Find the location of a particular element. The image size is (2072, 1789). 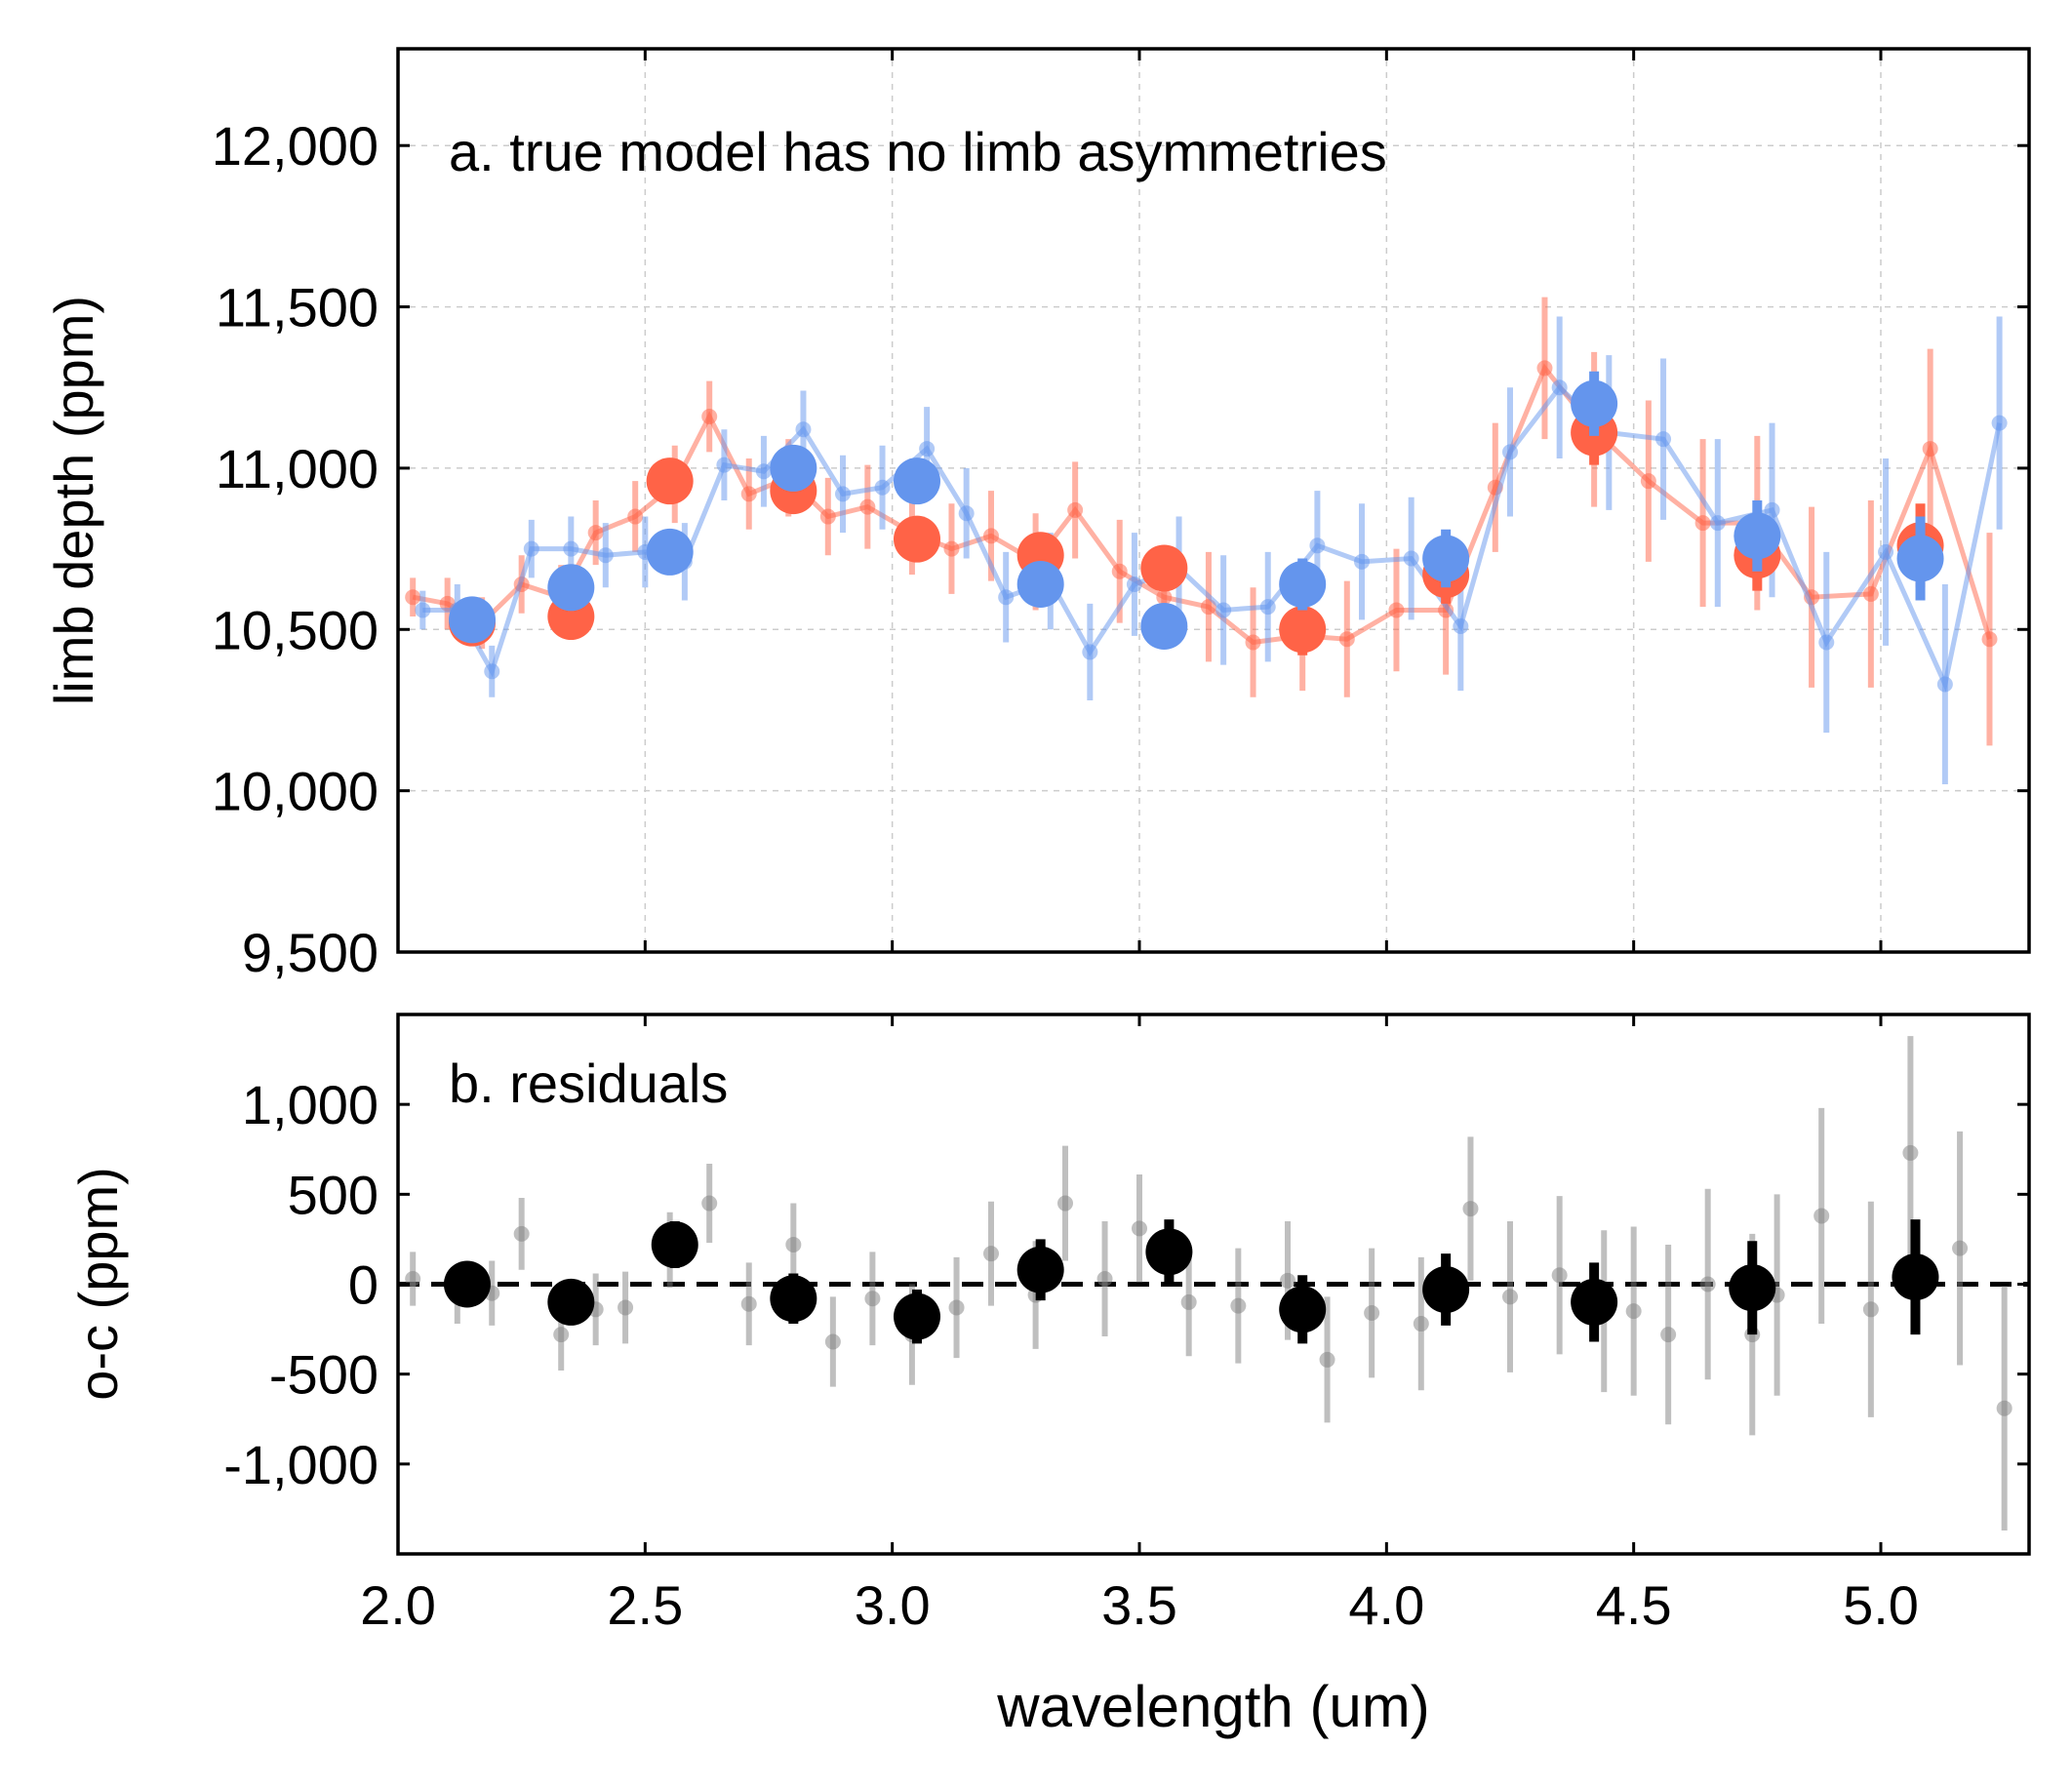

x-tick-label: 4.0 is located at coordinates (1386, 1605).